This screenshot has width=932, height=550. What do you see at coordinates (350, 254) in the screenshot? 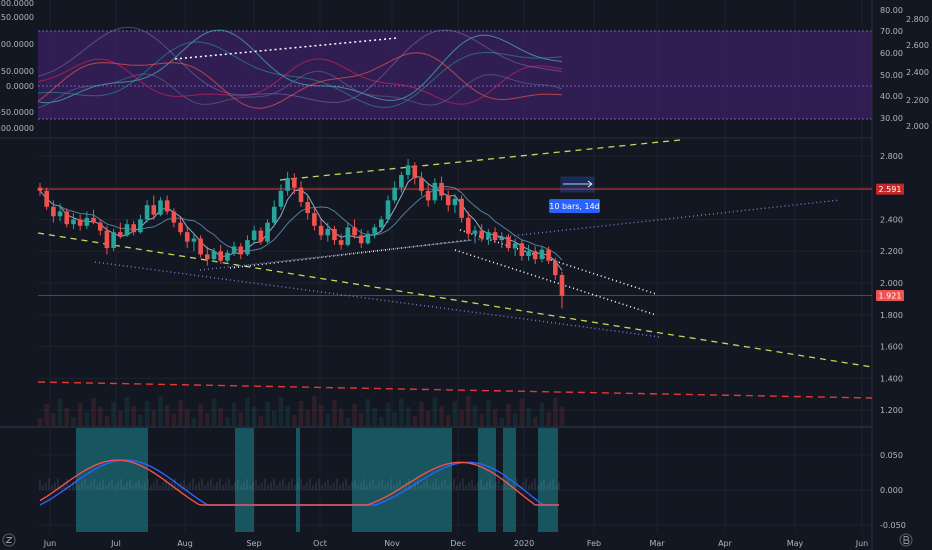
I see `white-dotted-trendline-base` at bounding box center [350, 254].